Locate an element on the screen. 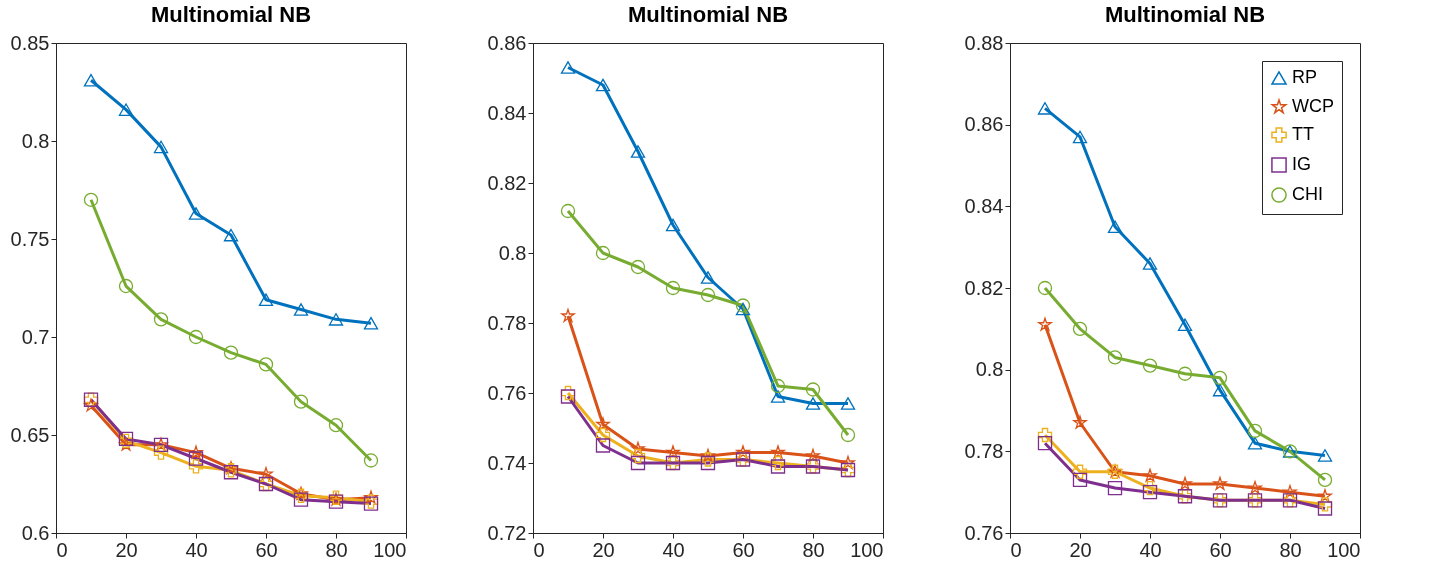  x-tick-label: 80 is located at coordinates (813, 549).